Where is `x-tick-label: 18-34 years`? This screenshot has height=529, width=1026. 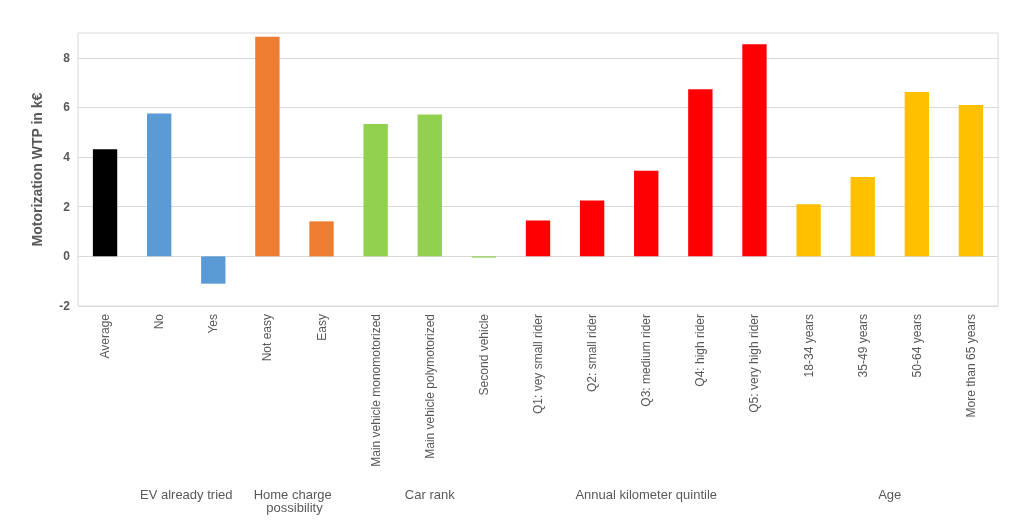
x-tick-label: 18-34 years is located at coordinates (808, 346).